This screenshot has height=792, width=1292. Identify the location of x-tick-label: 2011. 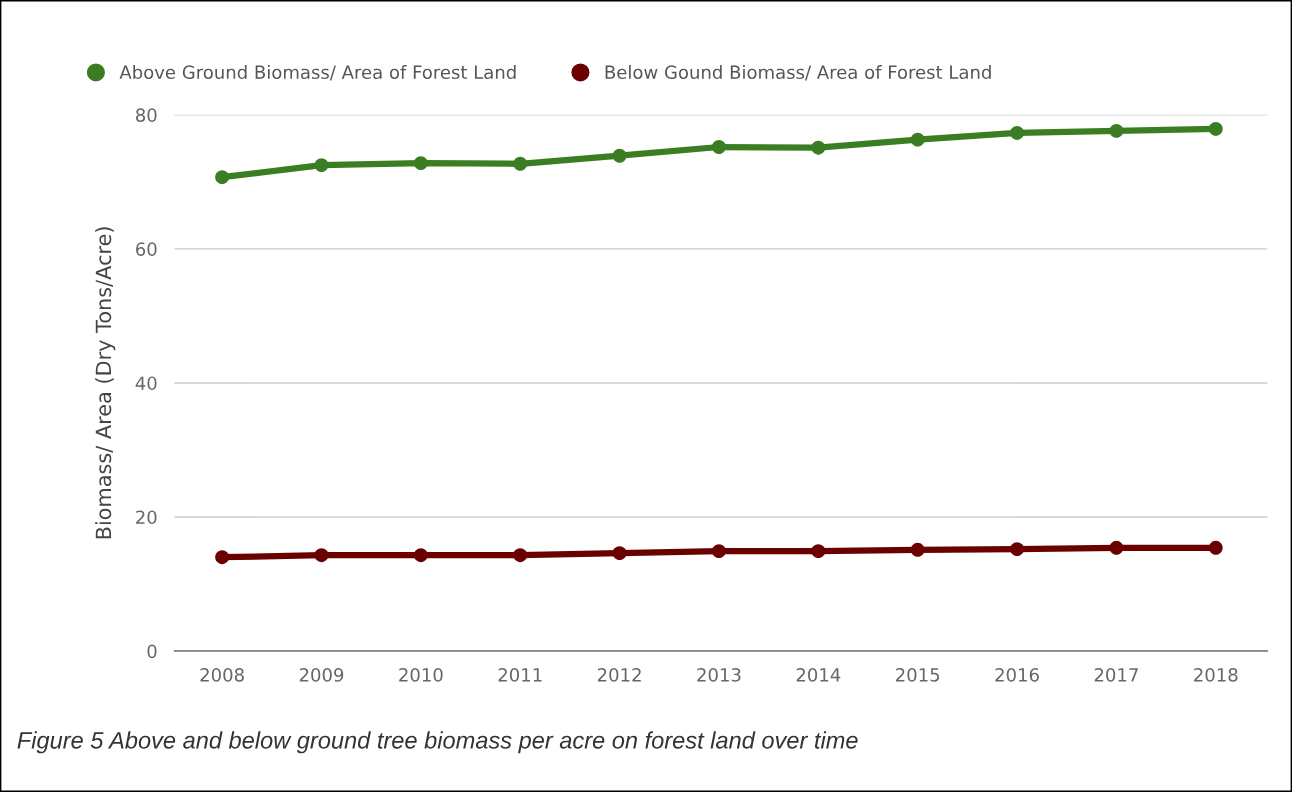
(520, 675).